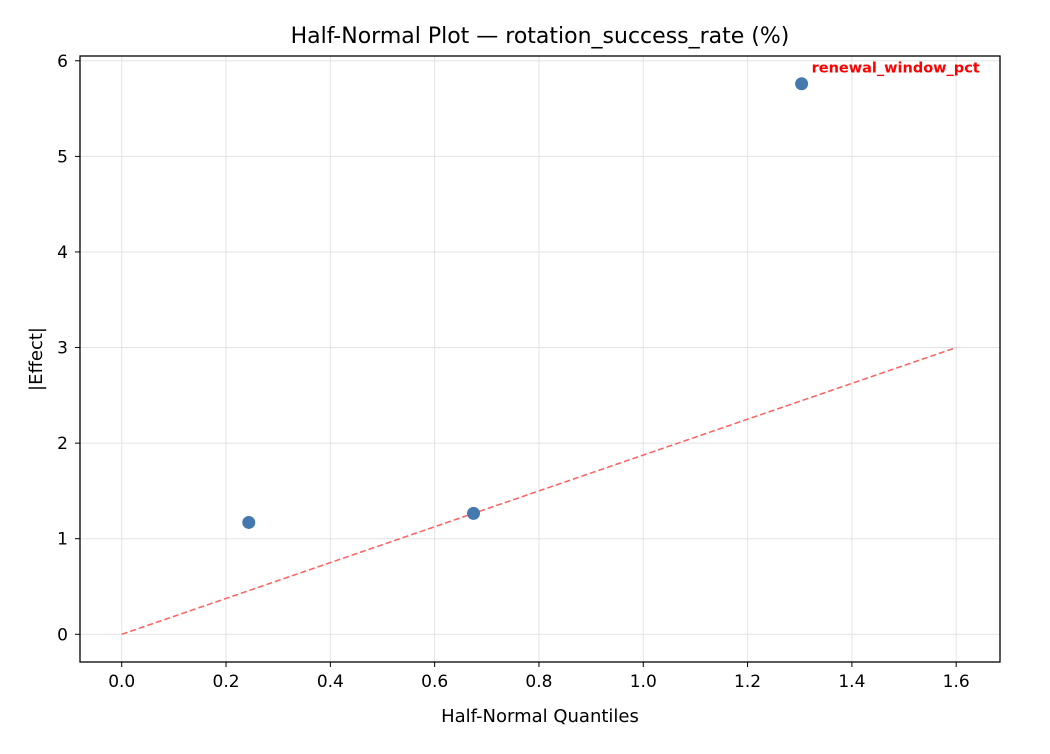  I want to click on x-tick-label: 0.6, so click(434, 682).